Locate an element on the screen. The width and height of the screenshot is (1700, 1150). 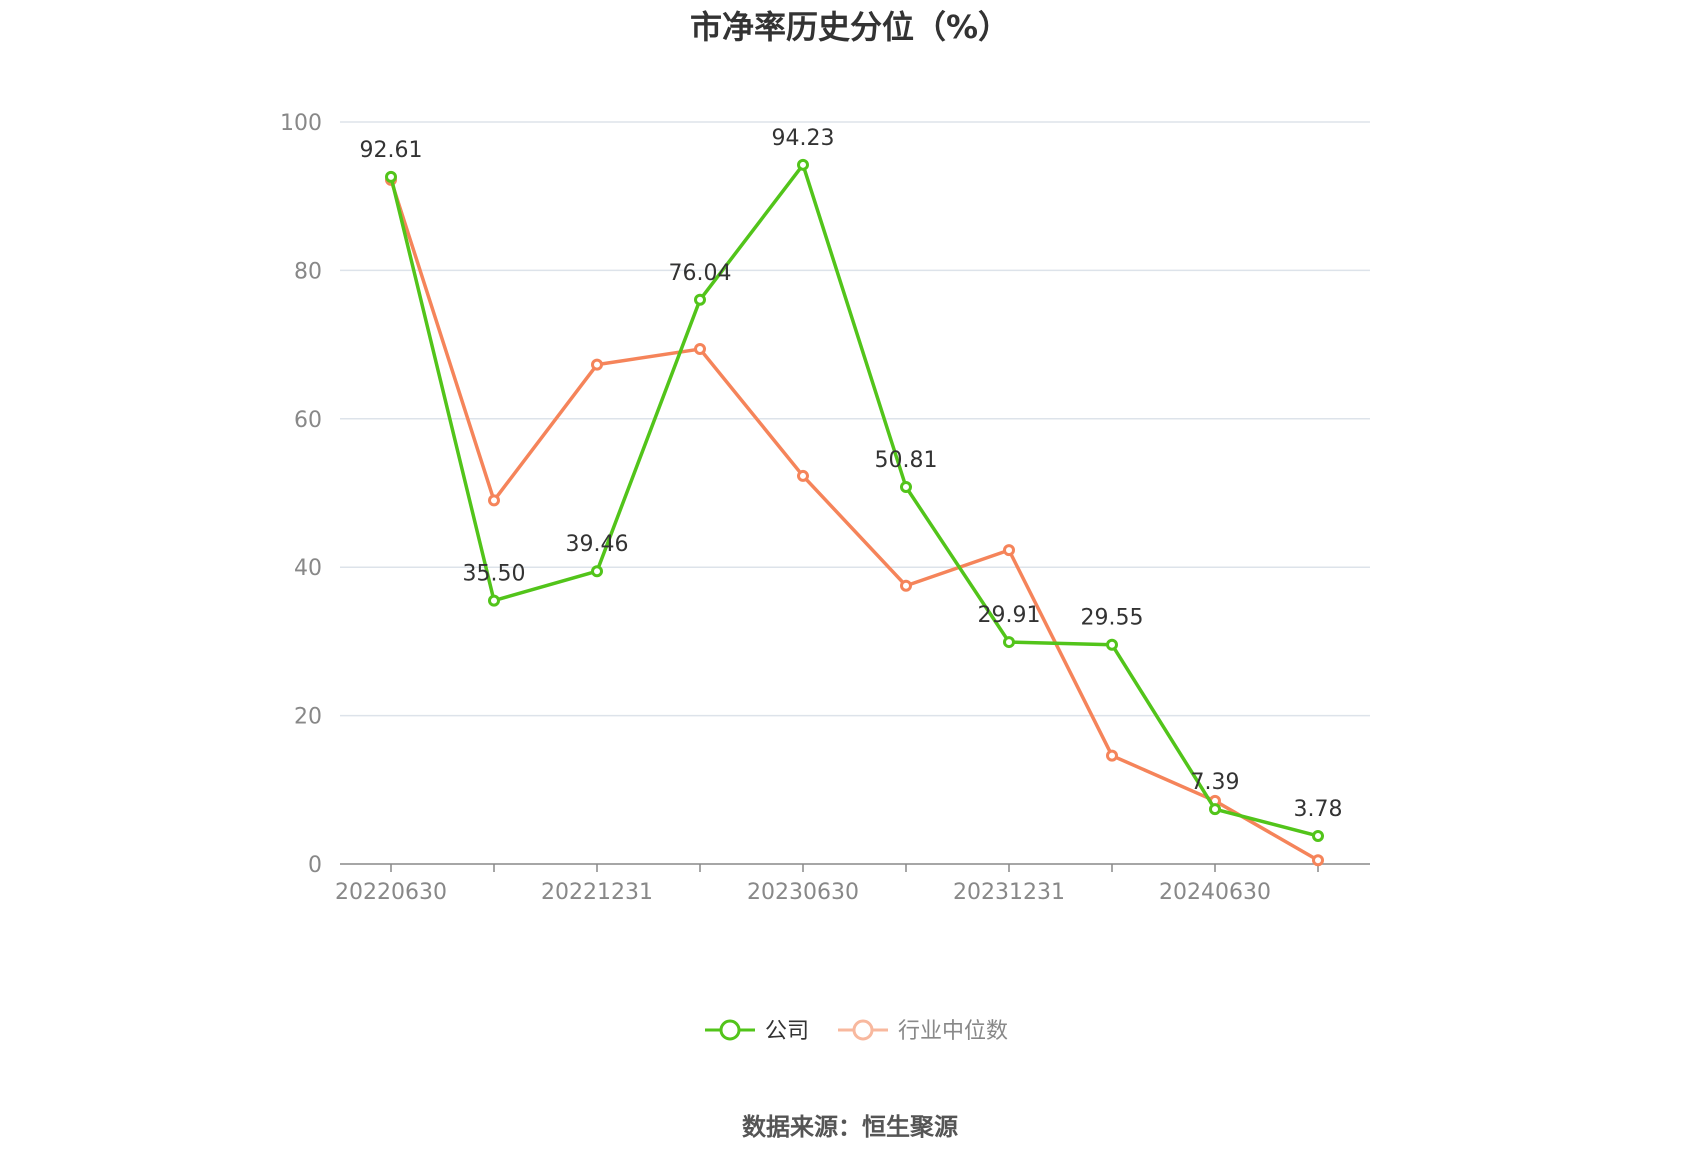
data-source-note: 数据来源：恒生聚源 is located at coordinates (850, 1127).